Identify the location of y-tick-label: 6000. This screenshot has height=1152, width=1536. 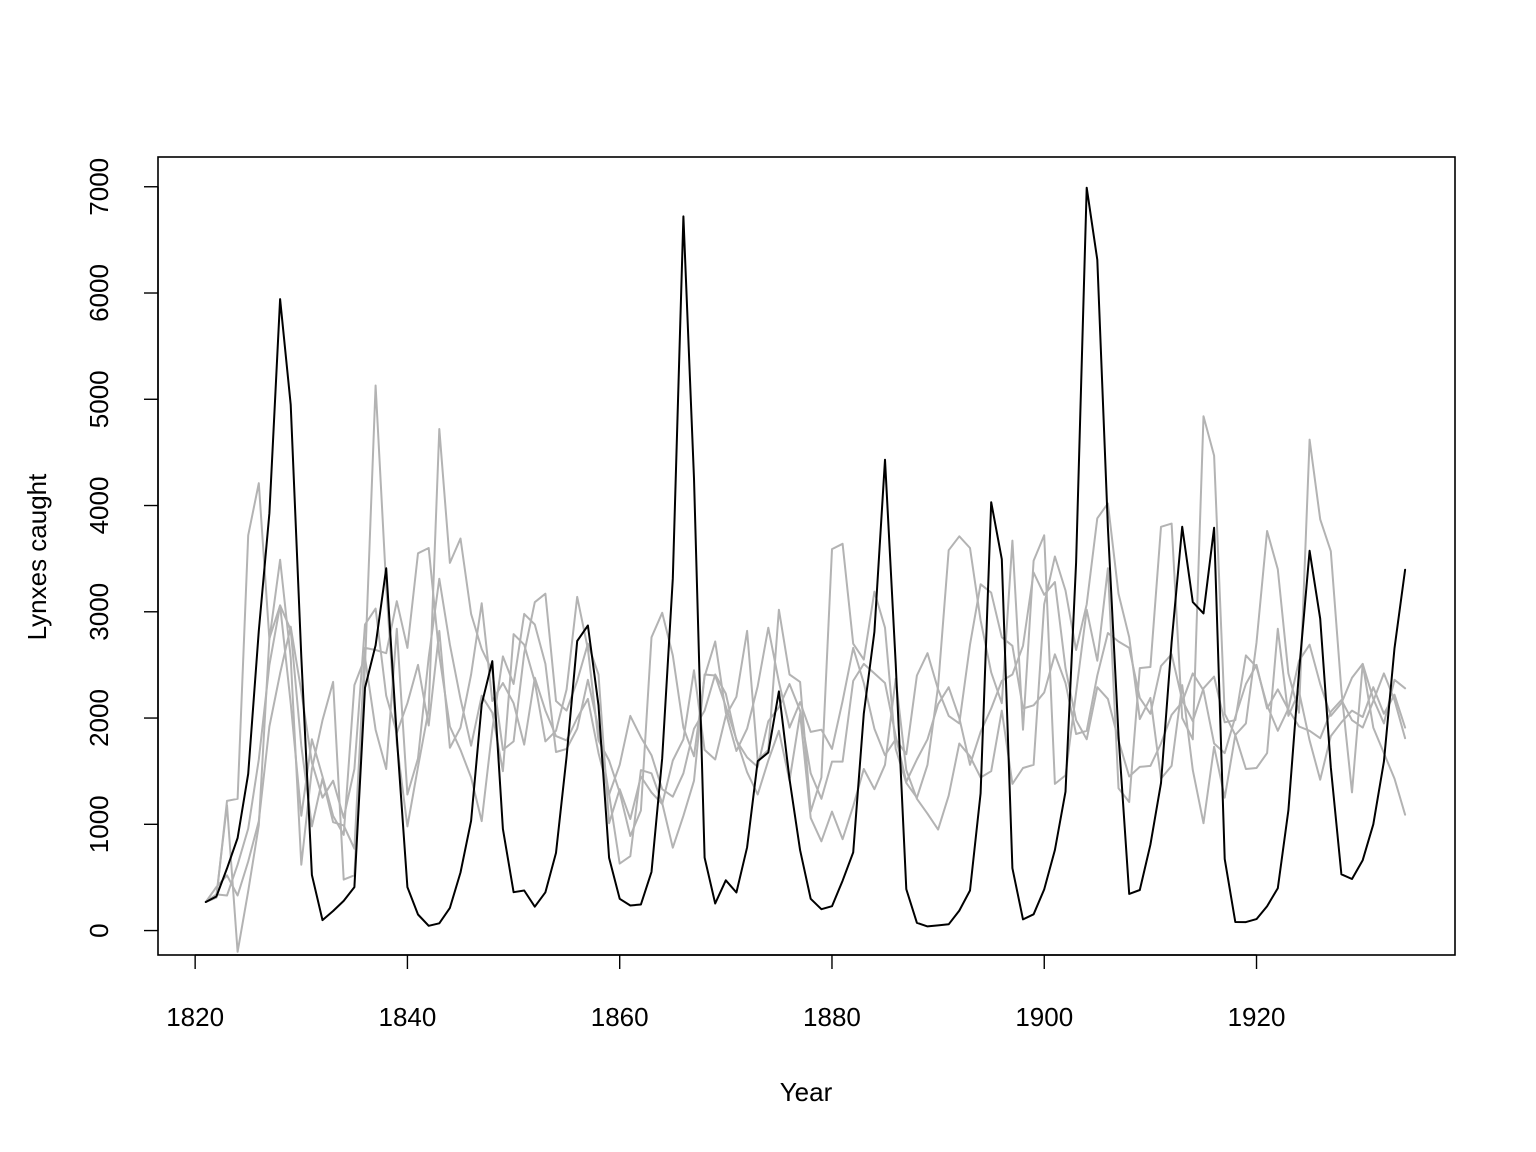
(99, 293).